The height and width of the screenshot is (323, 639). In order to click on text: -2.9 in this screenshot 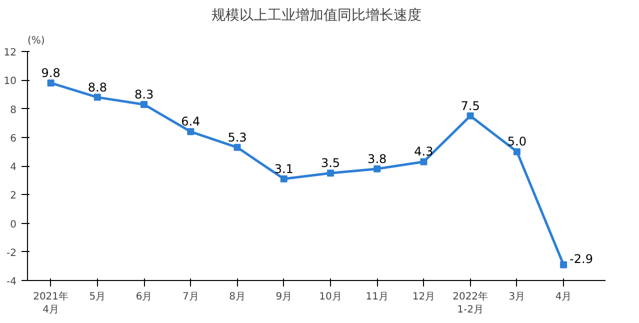, I will do `click(581, 259)`.